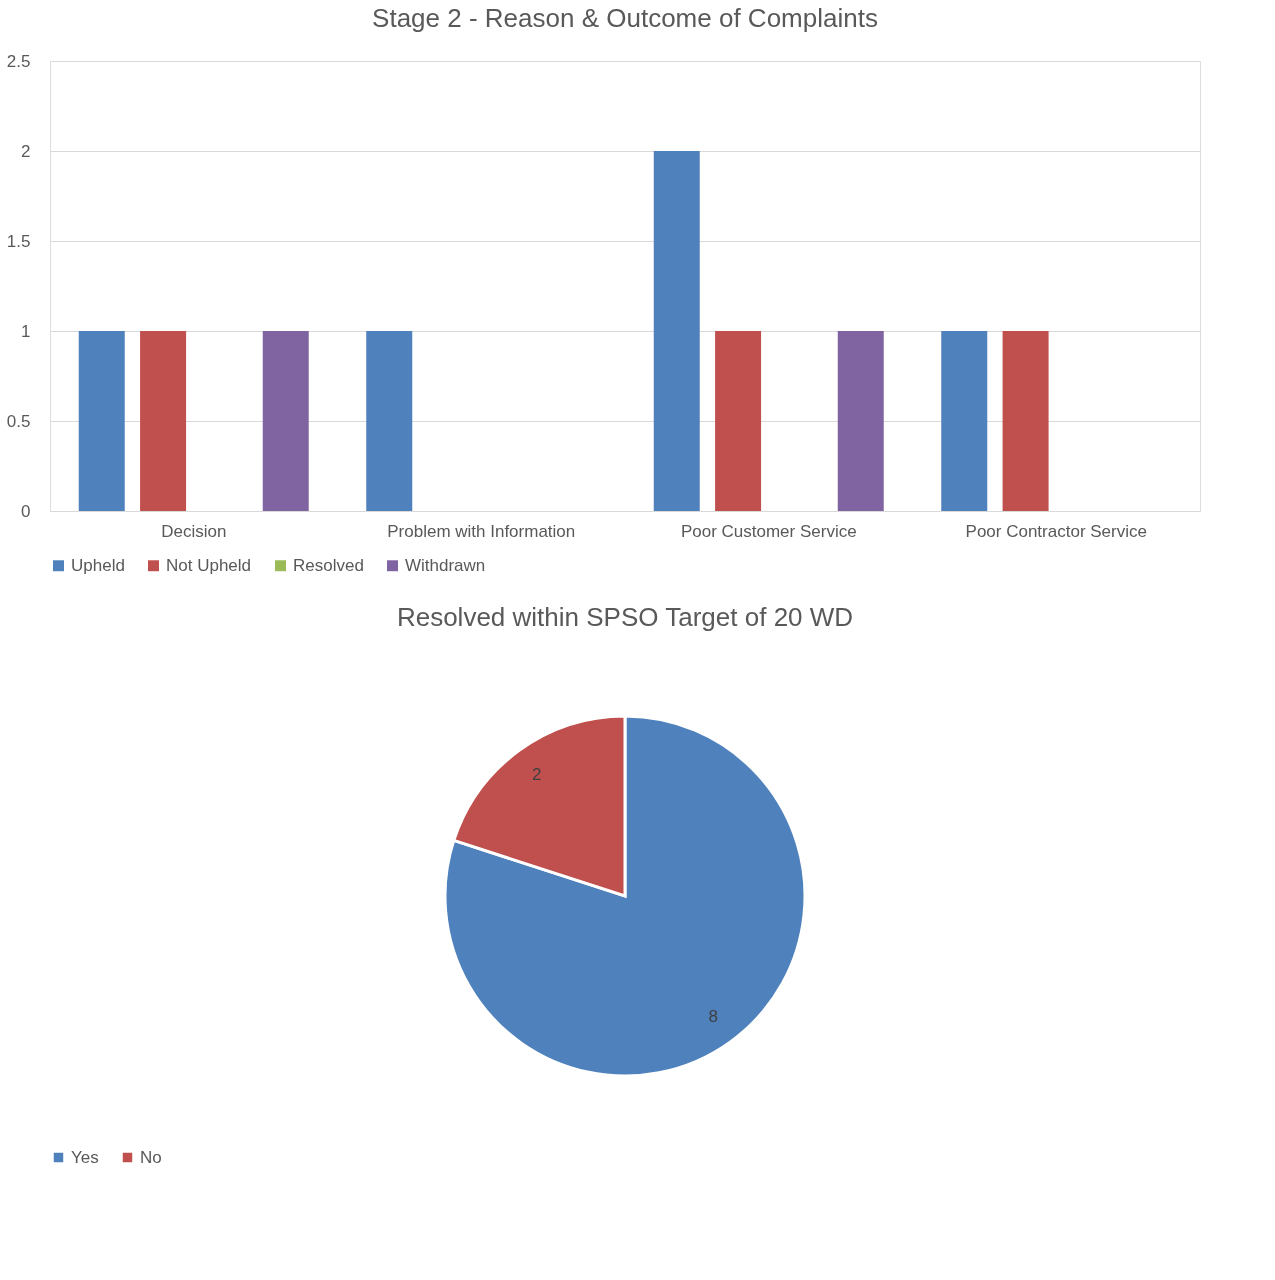 Image resolution: width=1275 pixels, height=1280 pixels. I want to click on legend-label: Not Upheld, so click(209, 565).